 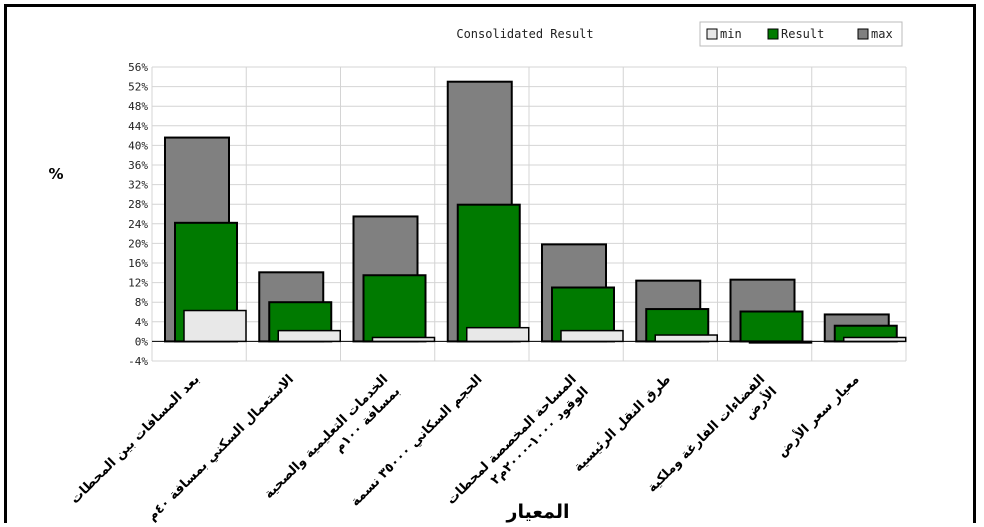 What do you see at coordinates (142, 322) in the screenshot?
I see `y-tick-label: 4%` at bounding box center [142, 322].